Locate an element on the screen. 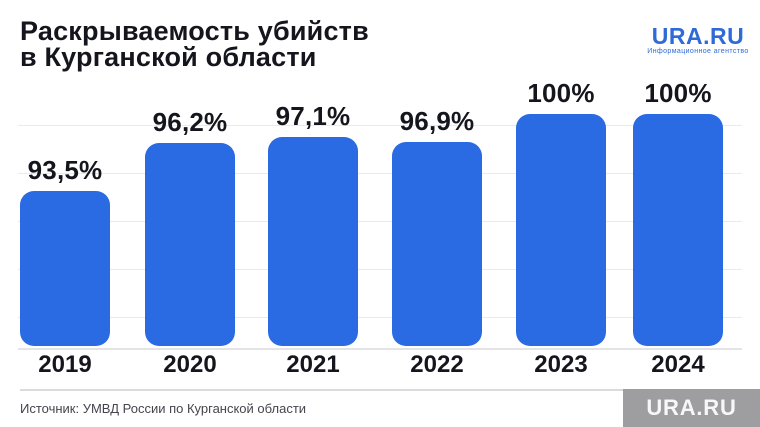 The width and height of the screenshot is (760, 427). ura-ru-logo: URA.RU Информационное агентство is located at coordinates (698, 40).